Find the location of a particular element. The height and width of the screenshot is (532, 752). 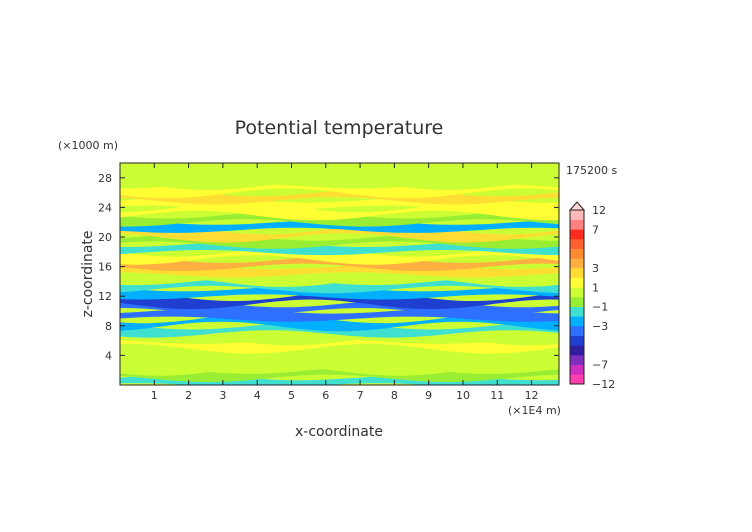

x-tick-label: 8 is located at coordinates (394, 395).